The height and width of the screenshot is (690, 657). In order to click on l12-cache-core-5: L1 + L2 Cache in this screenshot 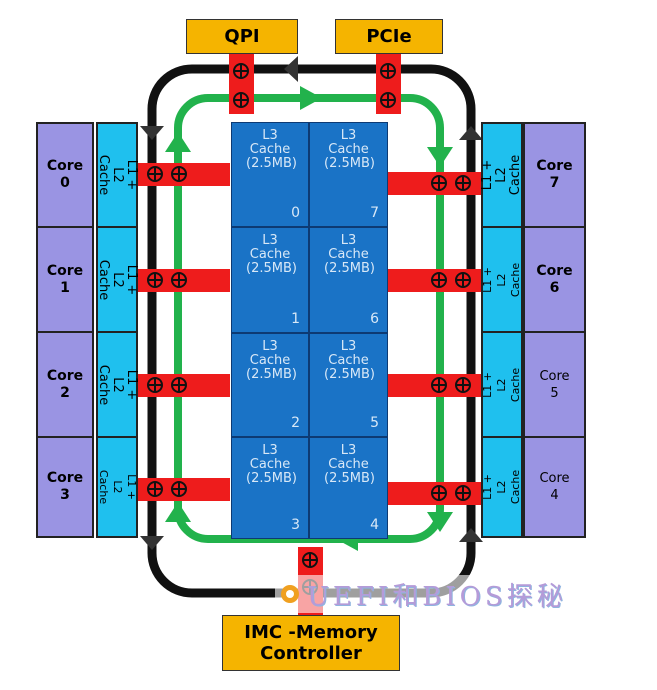, I will do `click(502, 384)`.